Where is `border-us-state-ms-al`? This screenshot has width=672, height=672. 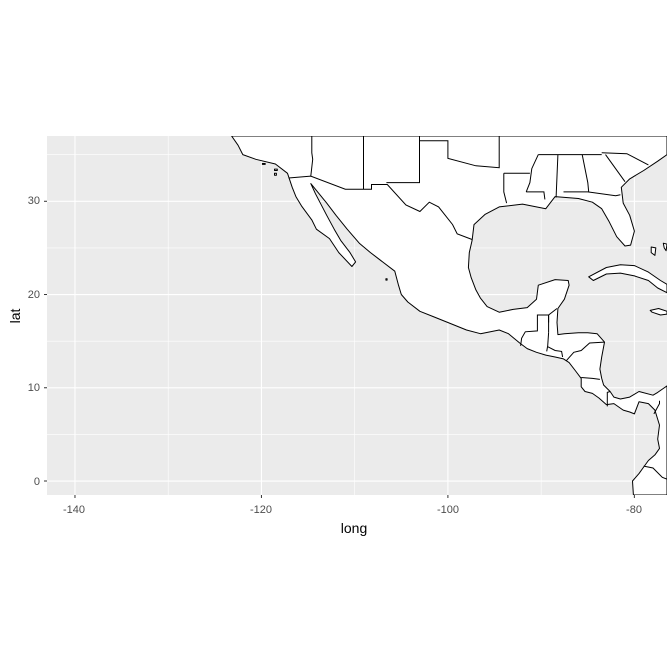
border-us-state-ms-al is located at coordinates (557, 176).